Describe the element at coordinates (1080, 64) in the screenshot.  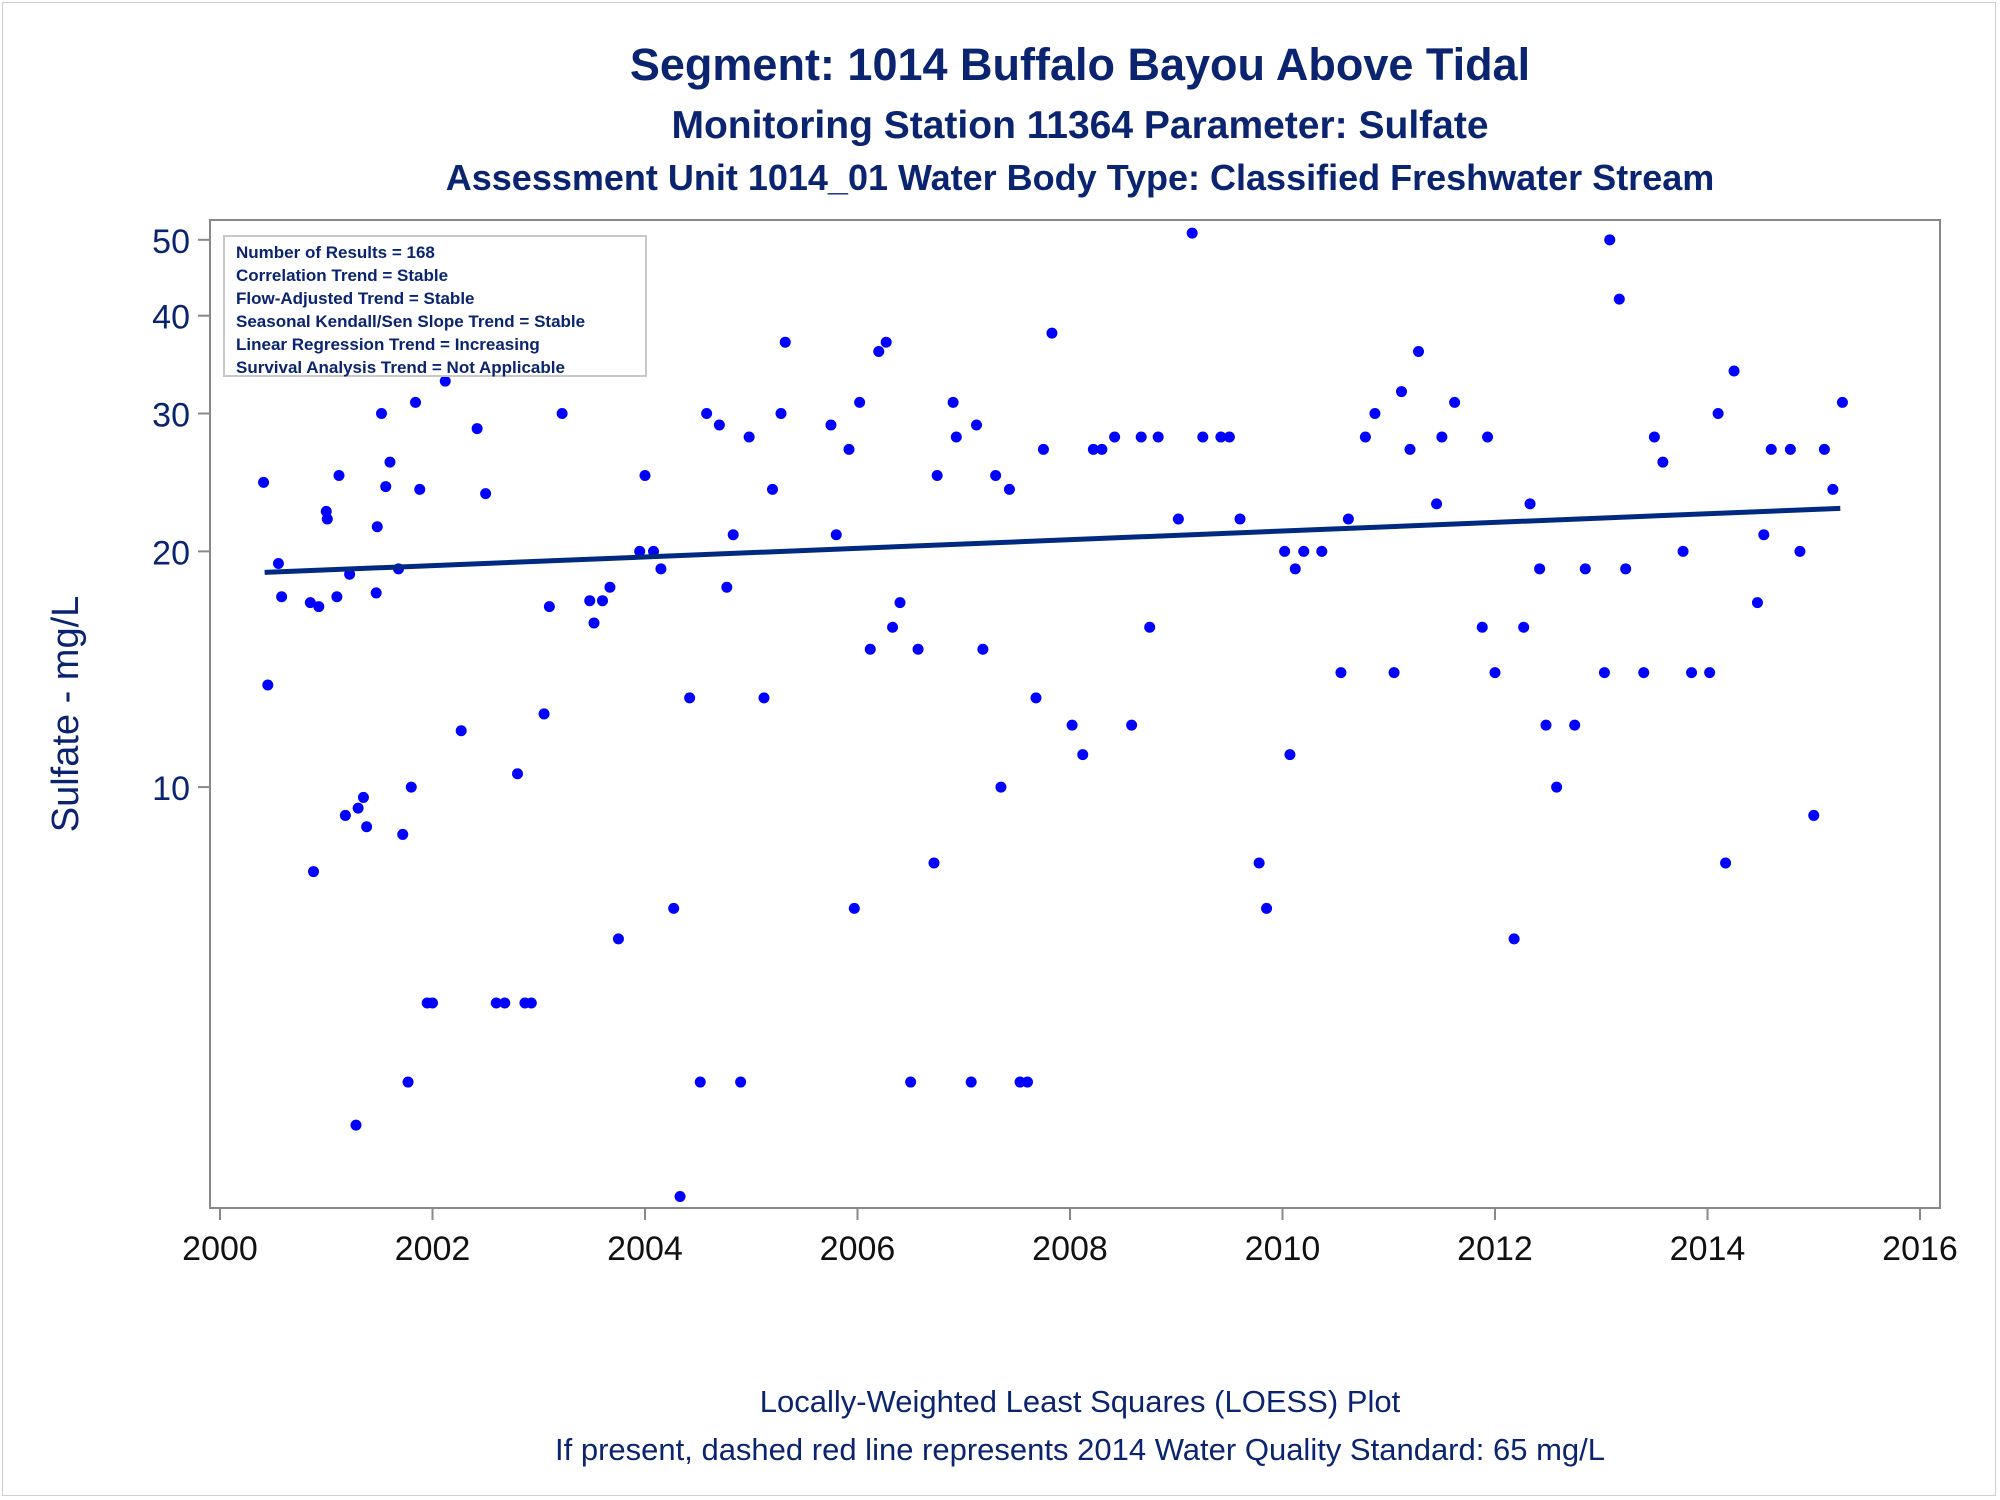
I see `chart-title: Segment: 1014 Buffalo Bayou Above Tidal` at that location.